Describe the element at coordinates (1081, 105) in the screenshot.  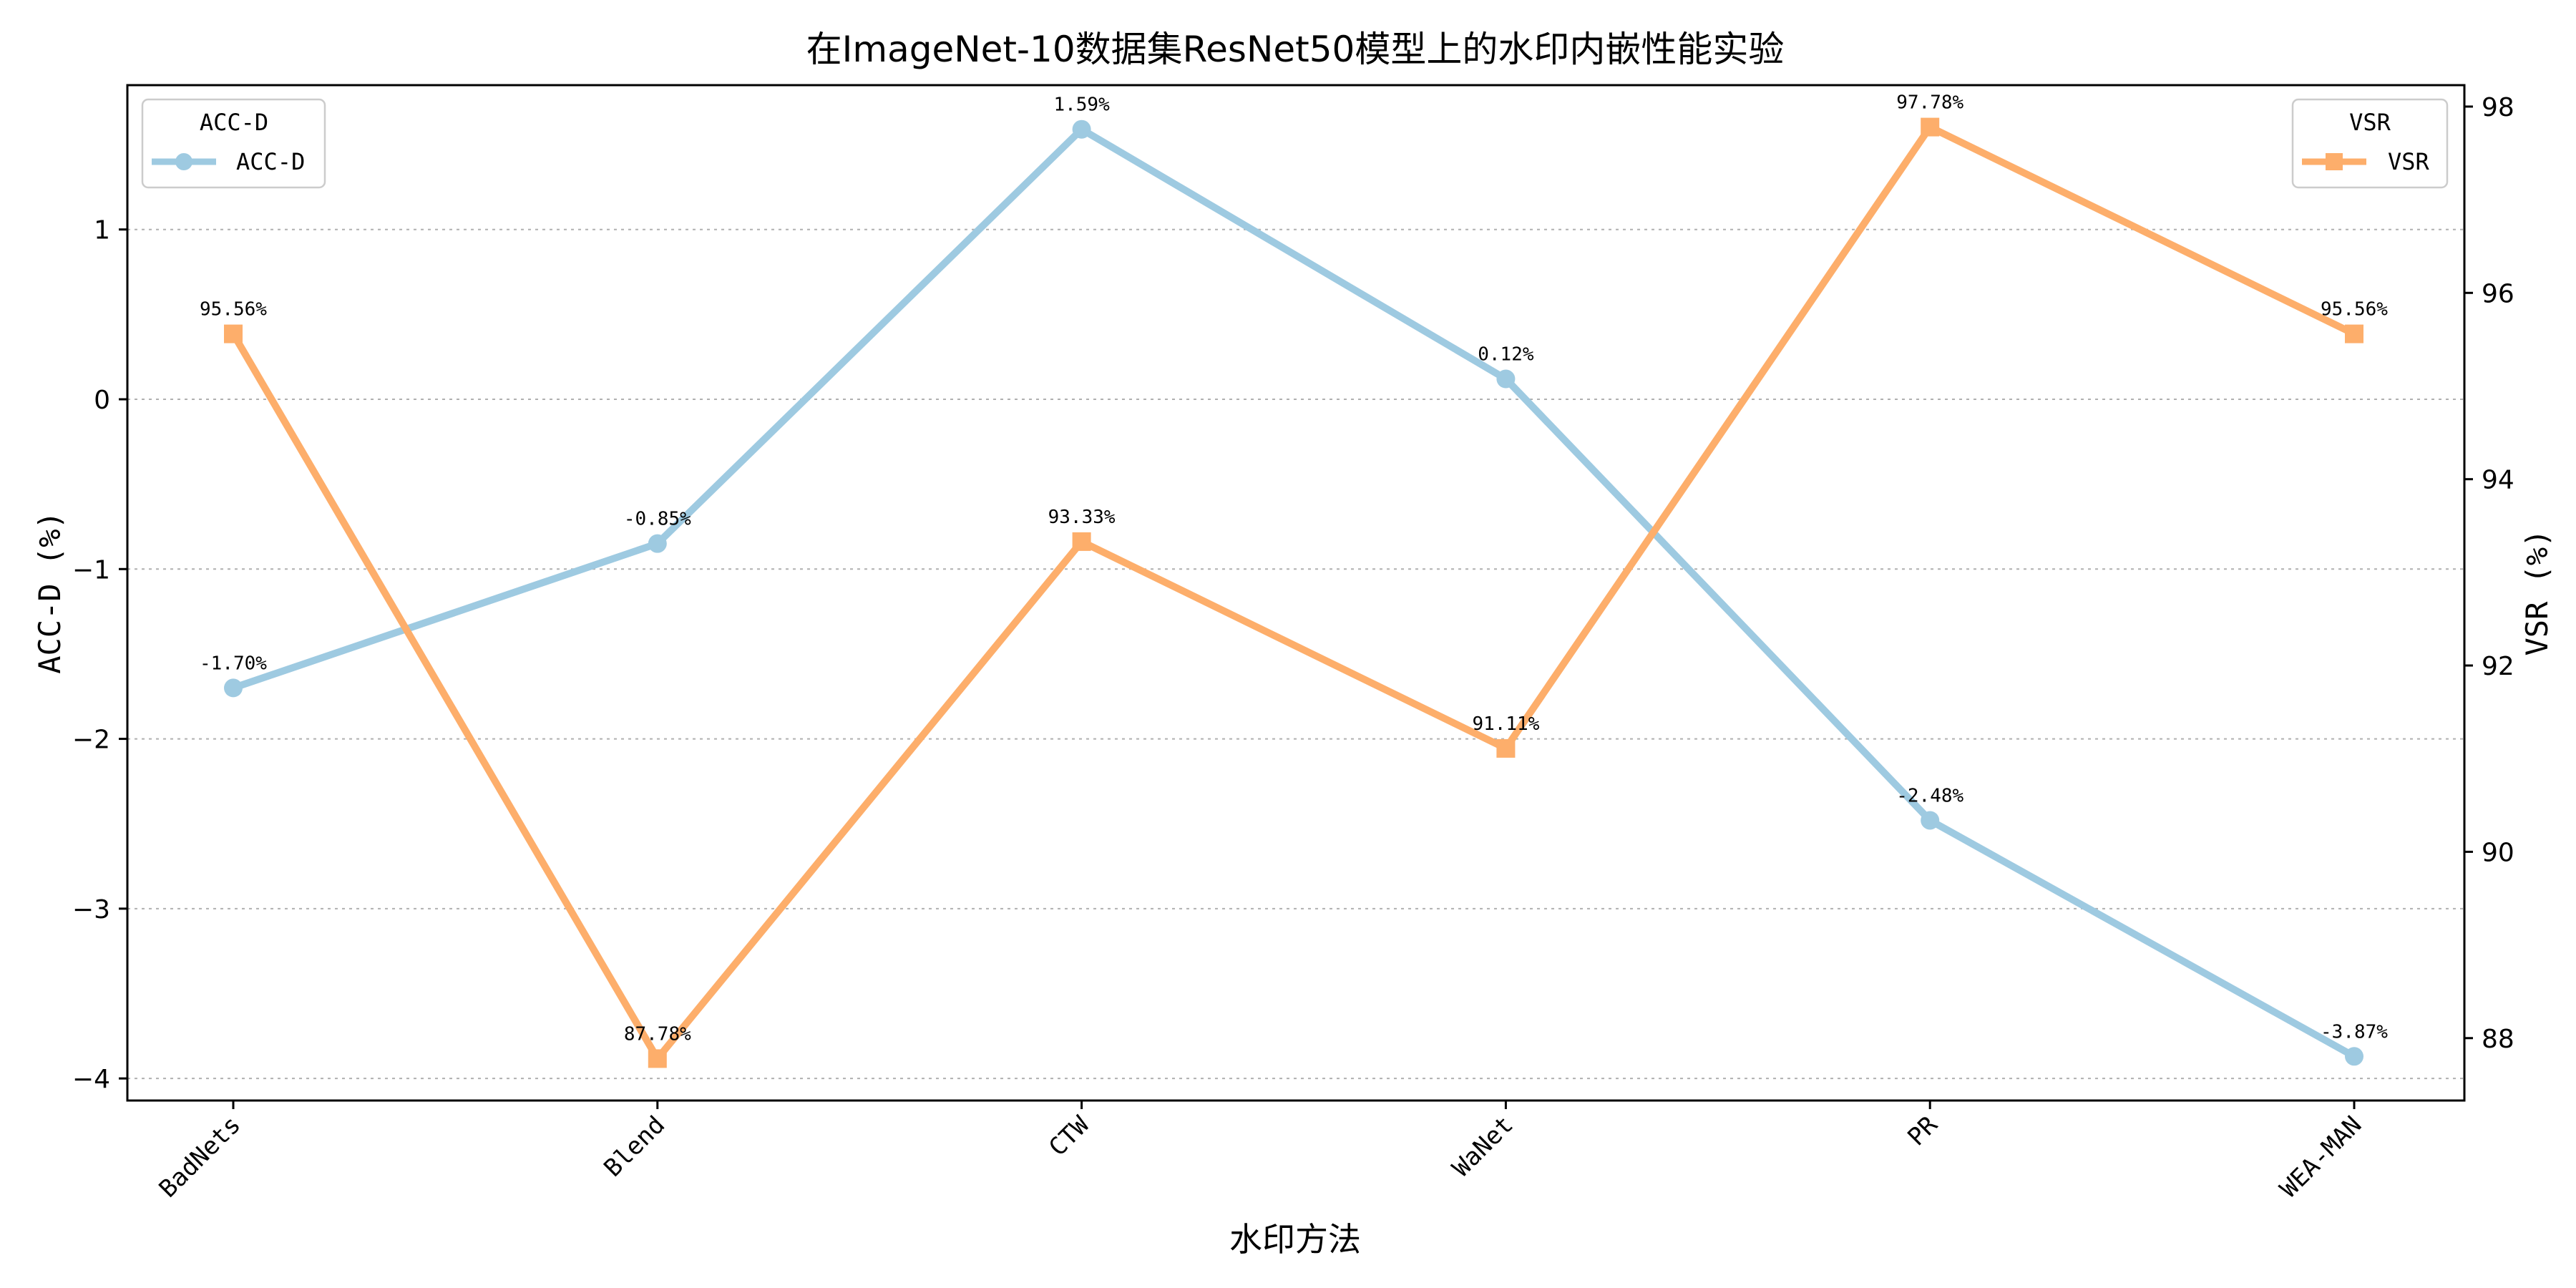
I see `data-label-acc-d: 1.59%` at that location.